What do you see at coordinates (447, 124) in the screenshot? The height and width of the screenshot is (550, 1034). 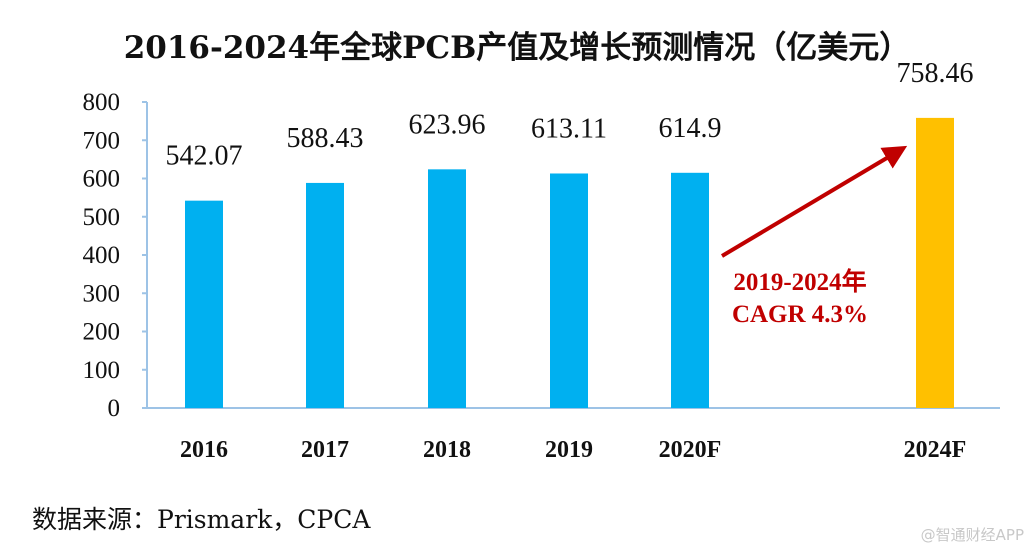 I see `value-label: 623.96` at bounding box center [447, 124].